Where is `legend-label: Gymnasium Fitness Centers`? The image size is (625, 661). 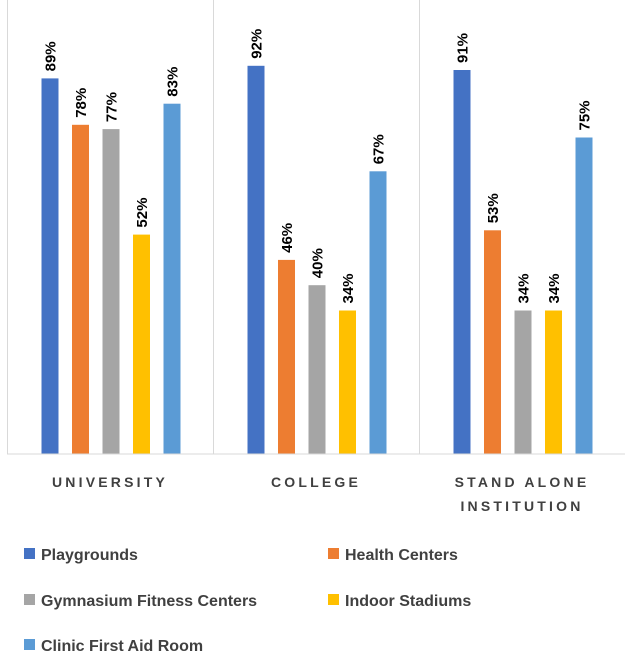
legend-label: Gymnasium Fitness Centers is located at coordinates (149, 601).